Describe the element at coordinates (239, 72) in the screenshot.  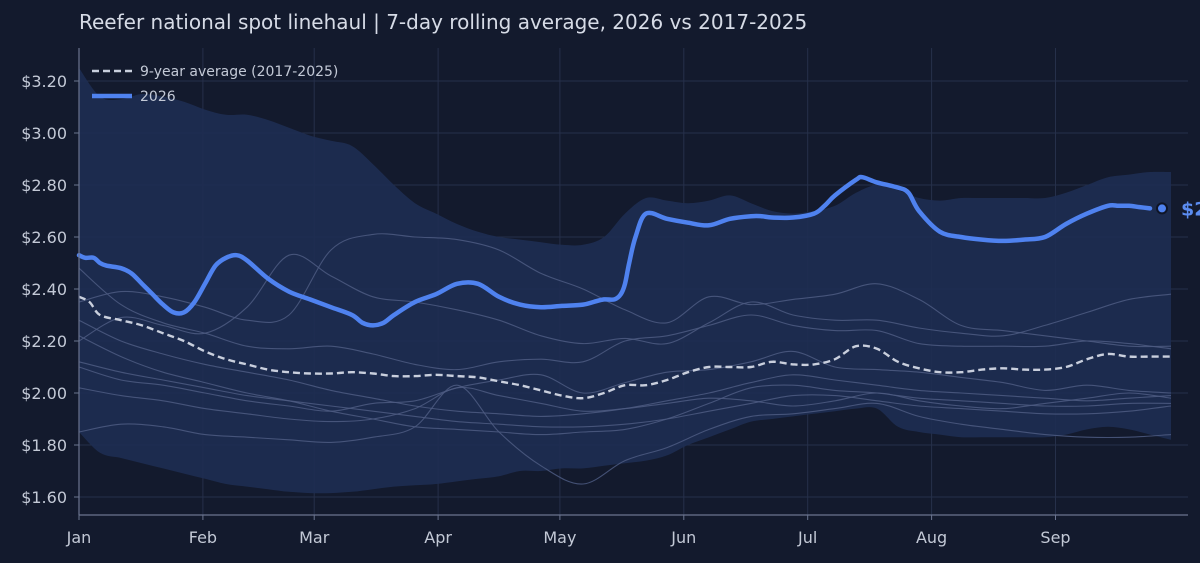
I see `legend-label-average: 9-year average (2017-2025)` at that location.